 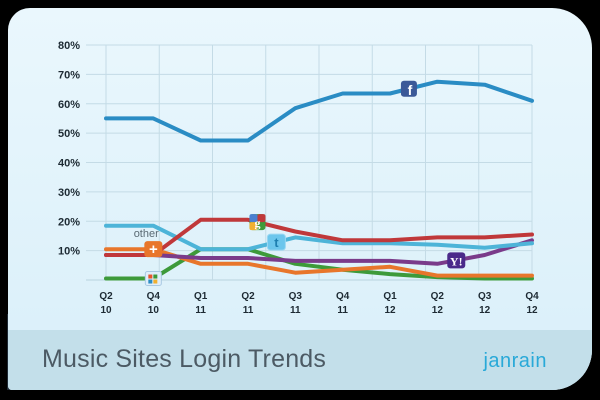 I want to click on facebook-icon: f, so click(x=408, y=89).